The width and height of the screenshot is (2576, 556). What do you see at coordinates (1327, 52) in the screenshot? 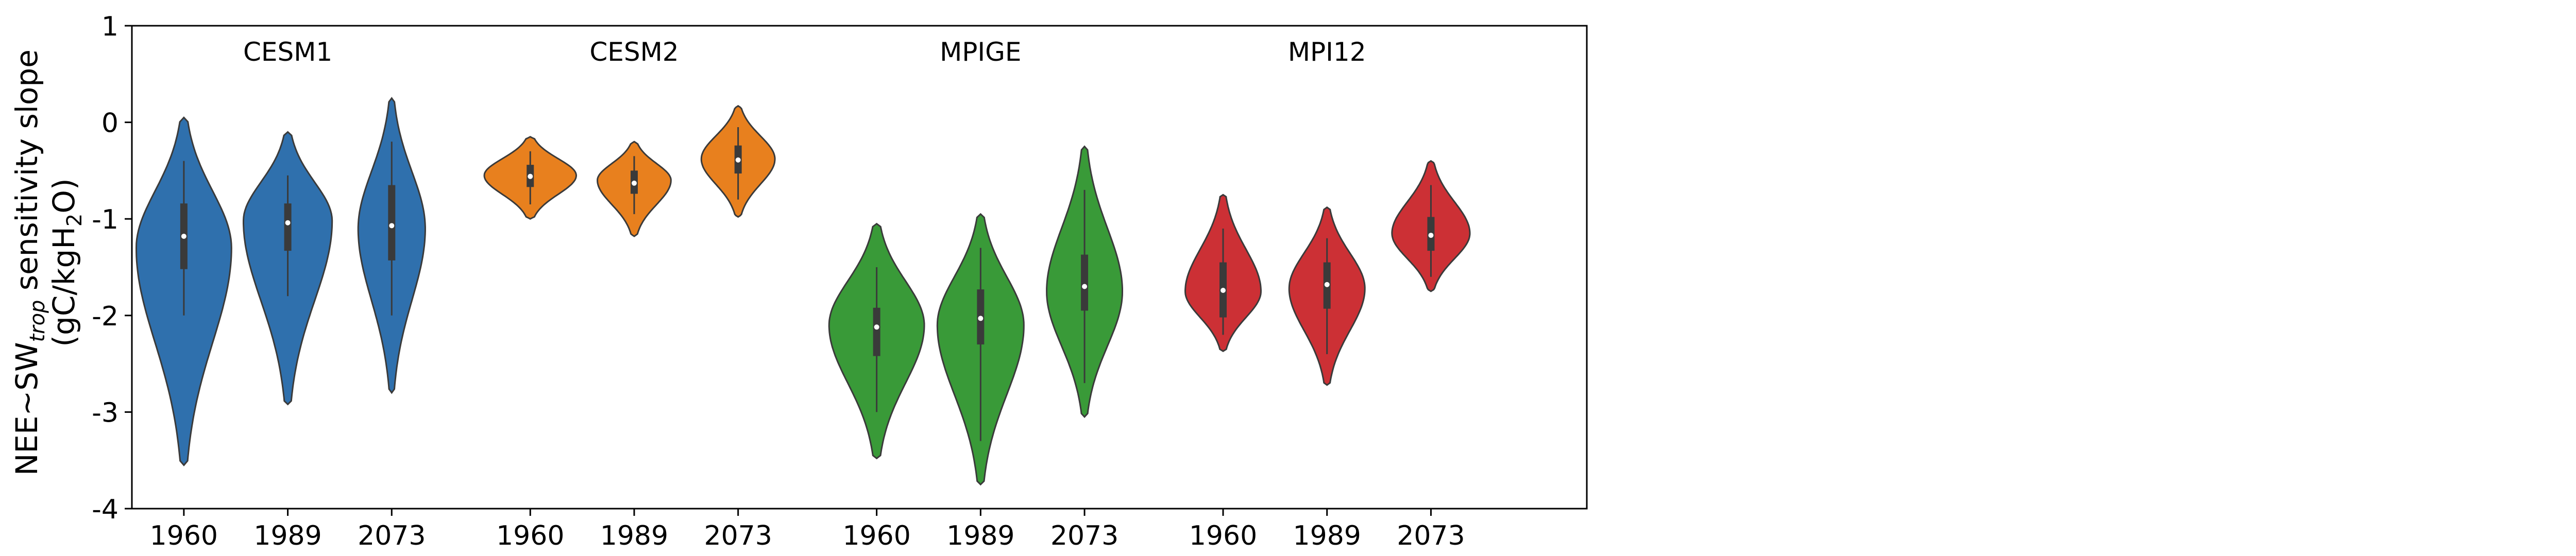
I see `group-label-mpi12: MPI12` at bounding box center [1327, 52].